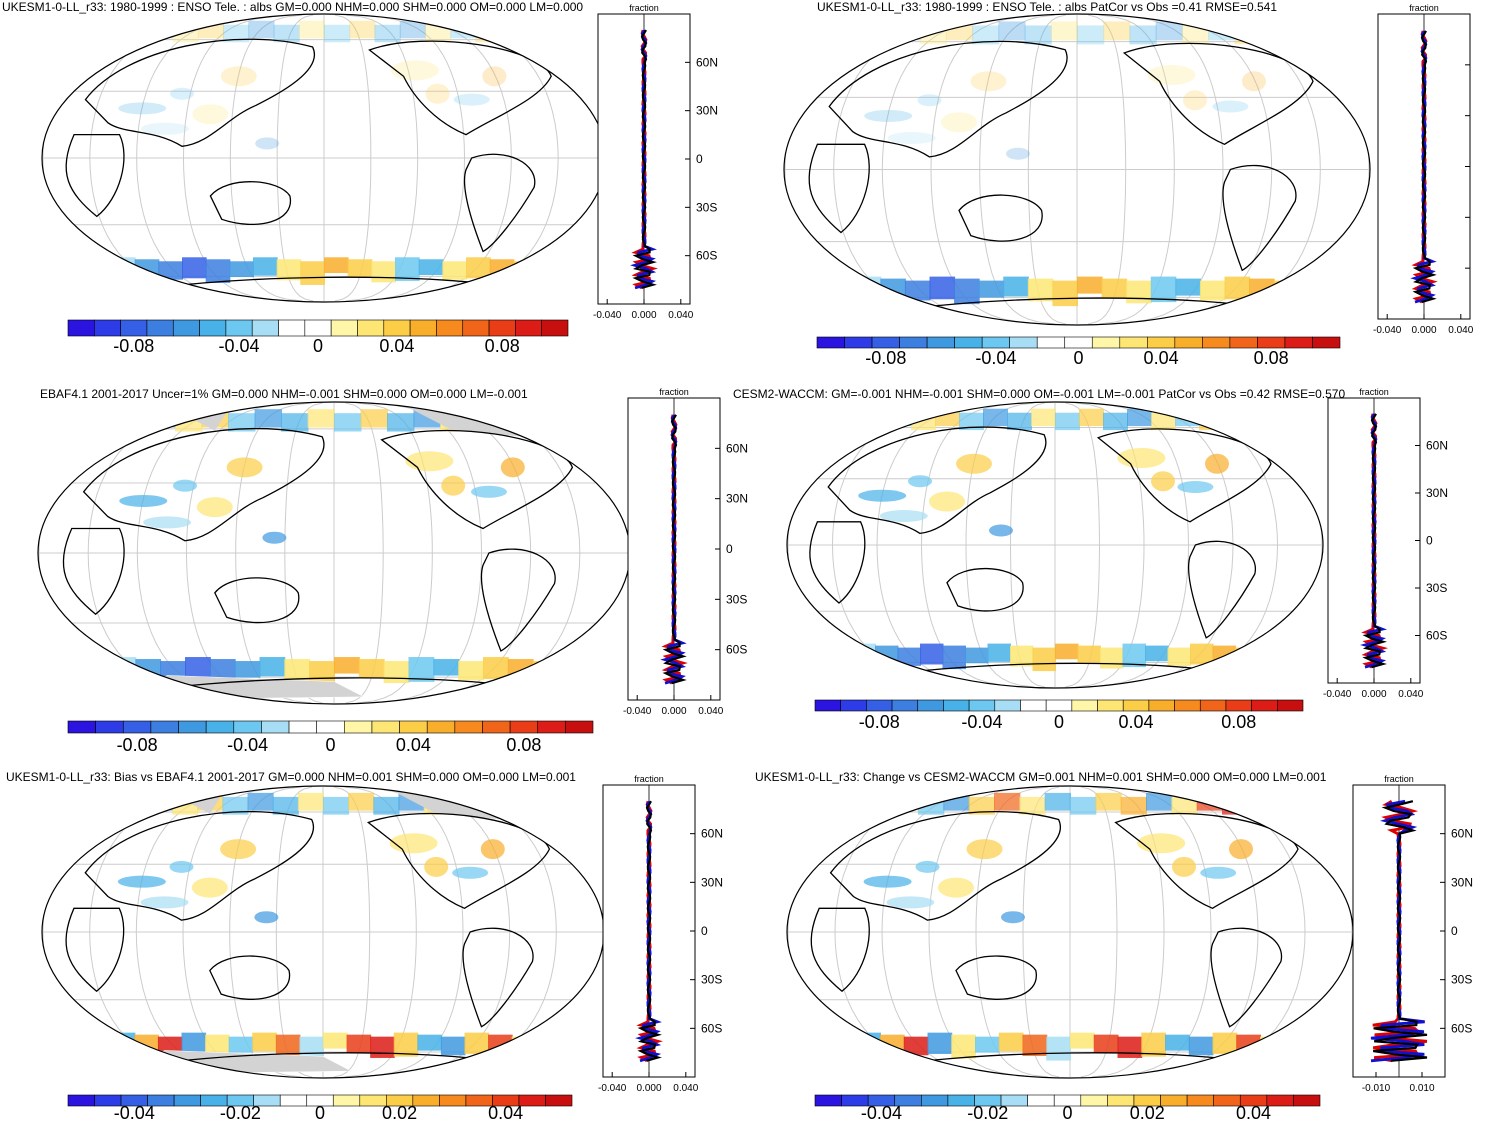 The height and width of the screenshot is (1128, 1489). What do you see at coordinates (1067, 1113) in the screenshot?
I see `colorbar-tick-label: 0` at bounding box center [1067, 1113].